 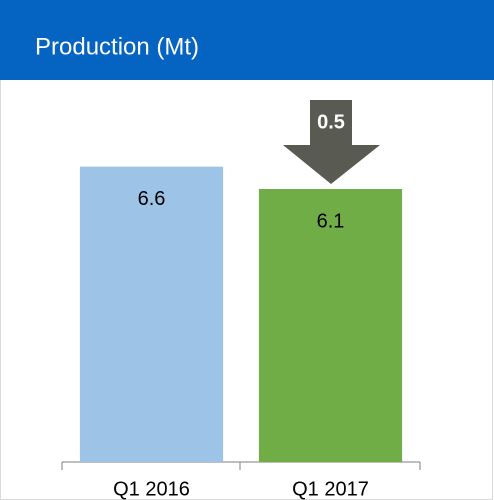 I want to click on arrow-body, so click(x=331, y=123).